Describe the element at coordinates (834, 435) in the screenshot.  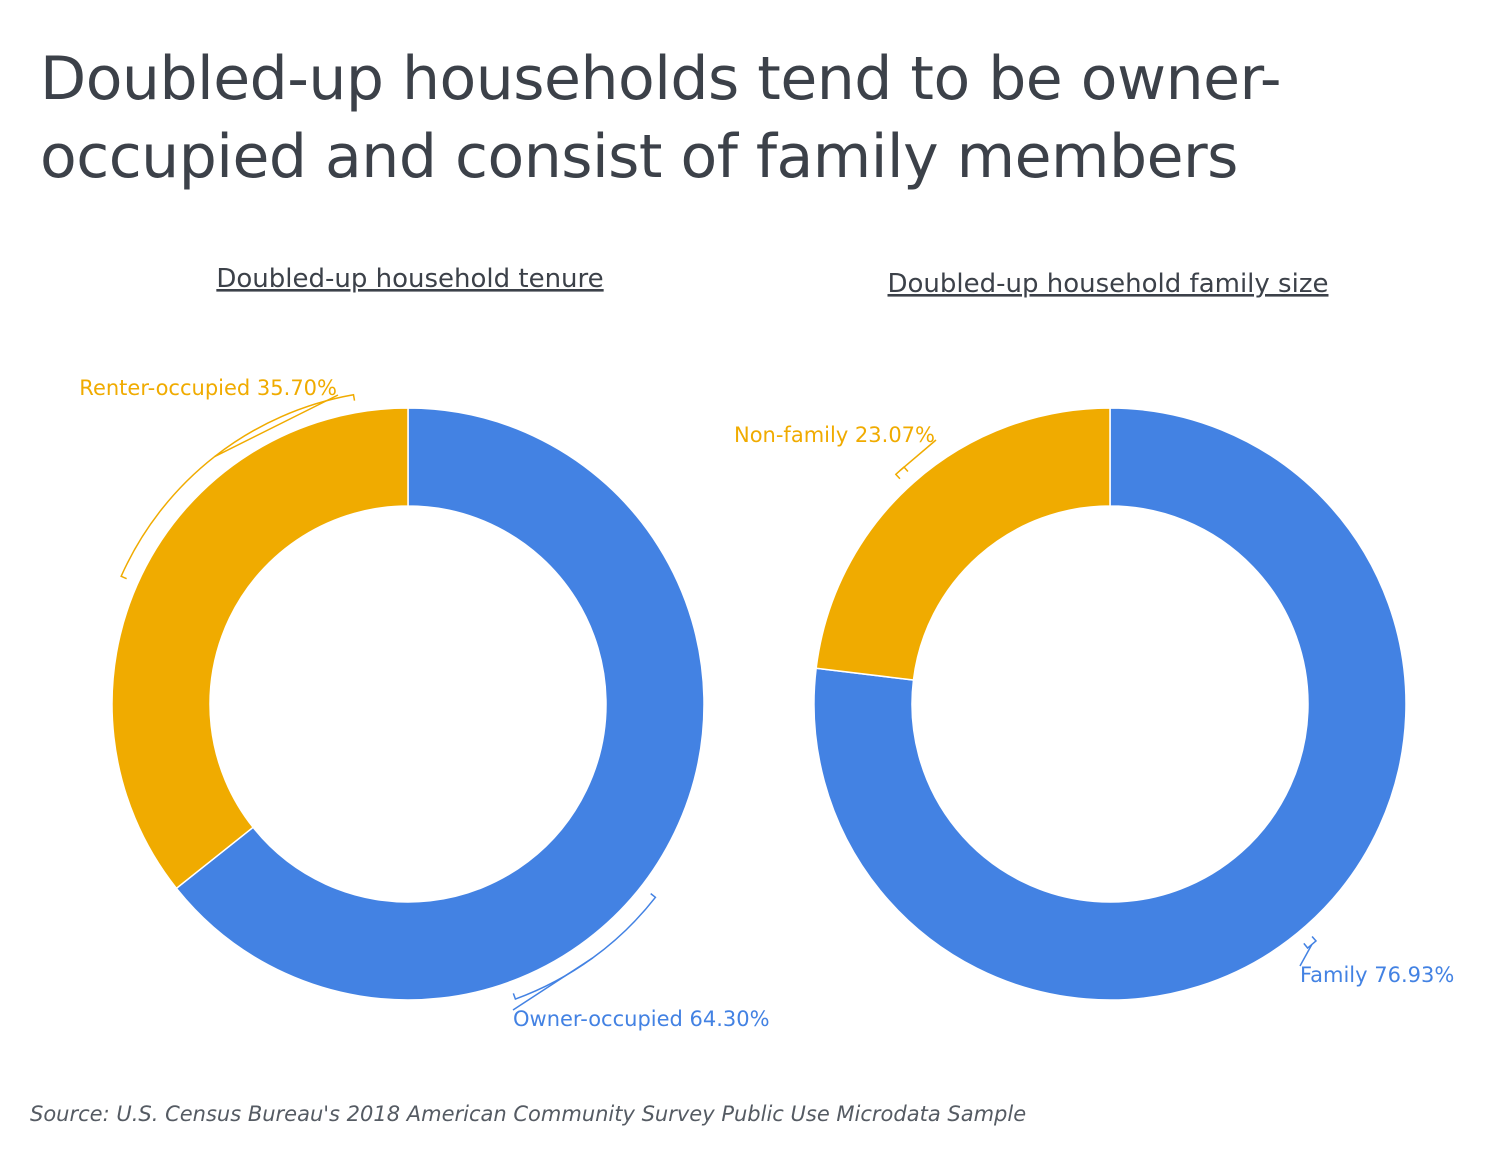
I see `data-label-non-family: Non-family 23.07%` at that location.